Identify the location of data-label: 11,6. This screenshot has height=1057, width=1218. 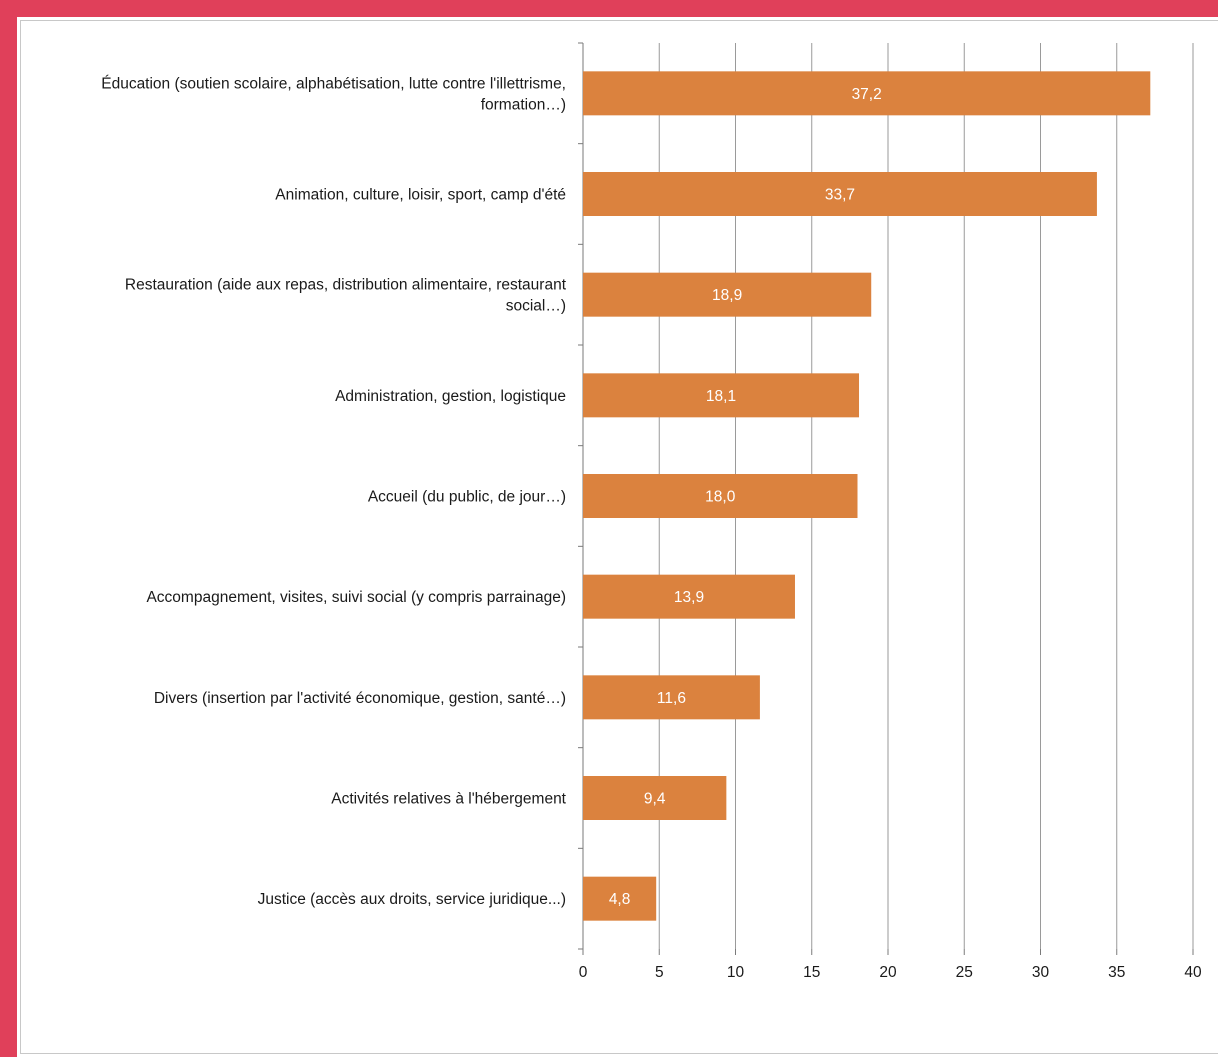
(671, 698).